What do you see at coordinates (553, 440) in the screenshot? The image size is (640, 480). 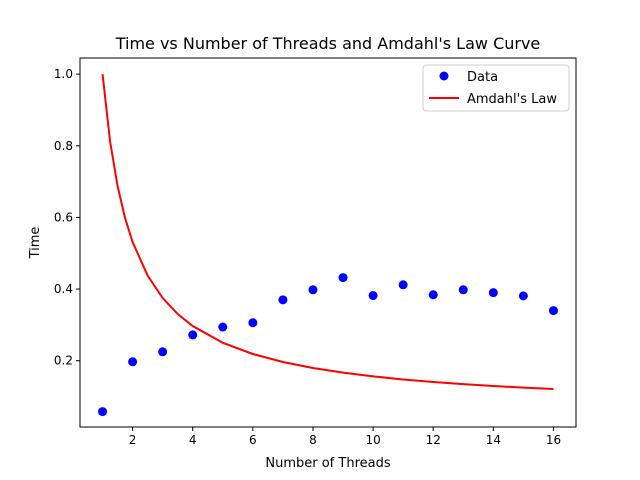 I see `x-tick-label: 16` at bounding box center [553, 440].